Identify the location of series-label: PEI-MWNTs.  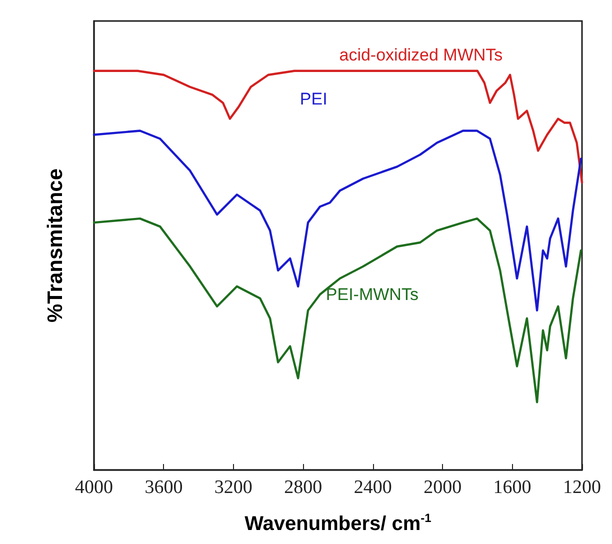
(372, 294).